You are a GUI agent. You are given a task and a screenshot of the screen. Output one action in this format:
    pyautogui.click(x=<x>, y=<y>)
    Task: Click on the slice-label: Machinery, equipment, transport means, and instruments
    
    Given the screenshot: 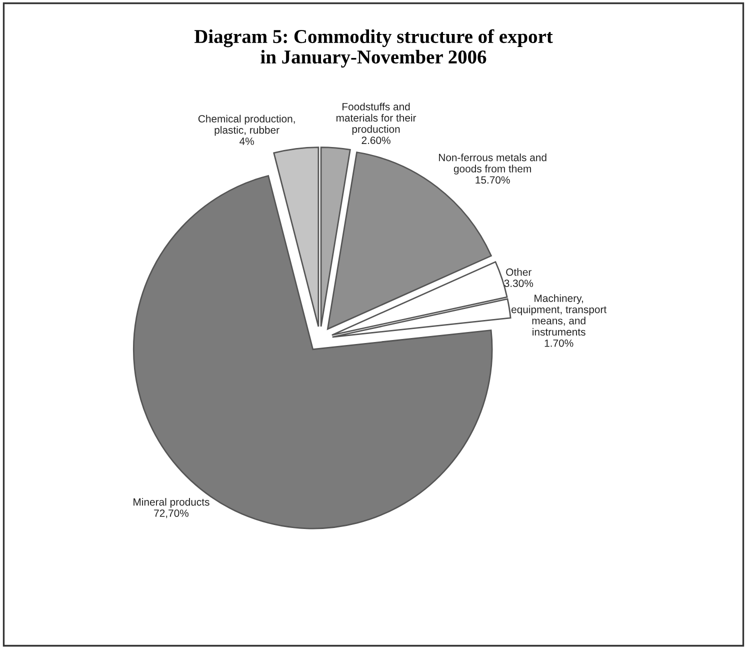 What is the action you would take?
    pyautogui.click(x=559, y=315)
    